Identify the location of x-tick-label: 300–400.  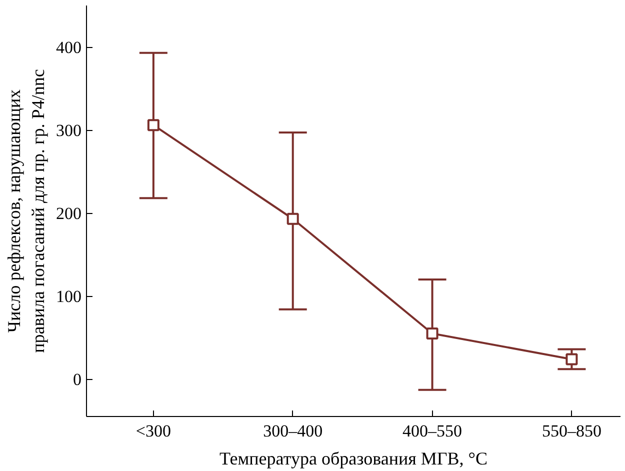
(293, 431).